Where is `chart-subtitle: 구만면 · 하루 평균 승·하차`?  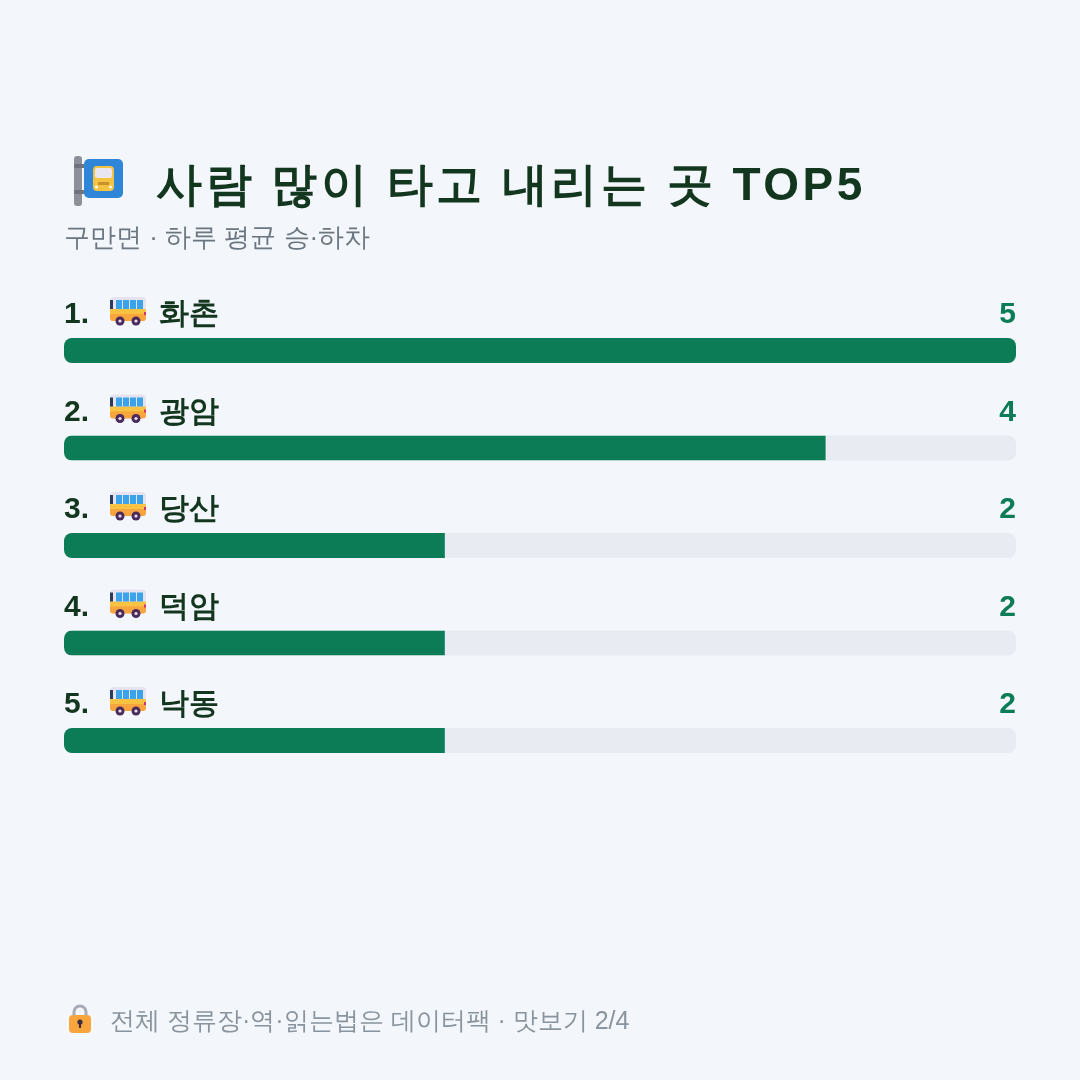
chart-subtitle: 구만면 · 하루 평균 승·하차 is located at coordinates (217, 237).